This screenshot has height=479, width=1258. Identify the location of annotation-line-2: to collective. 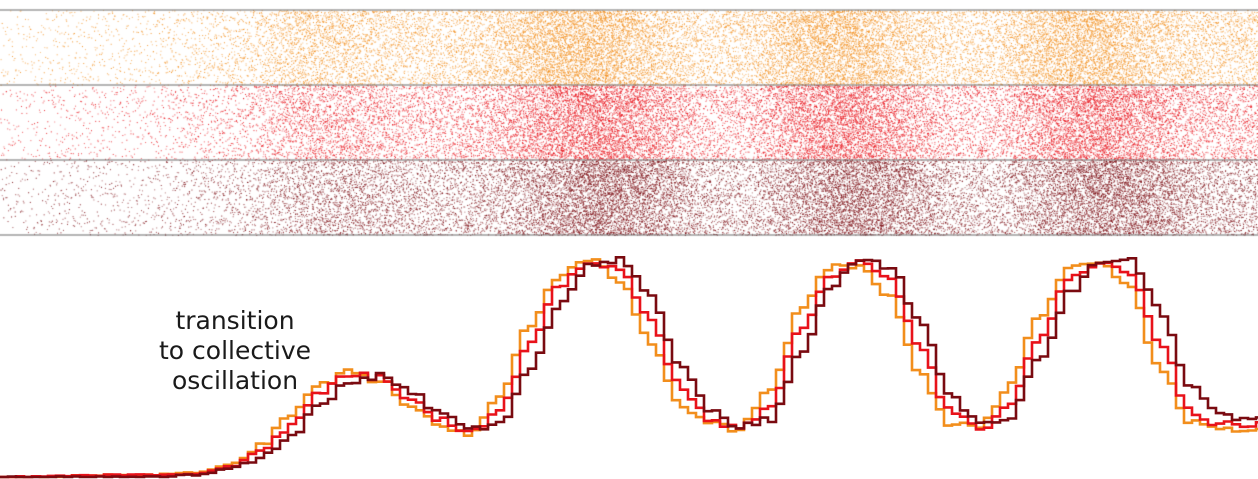
(235, 350).